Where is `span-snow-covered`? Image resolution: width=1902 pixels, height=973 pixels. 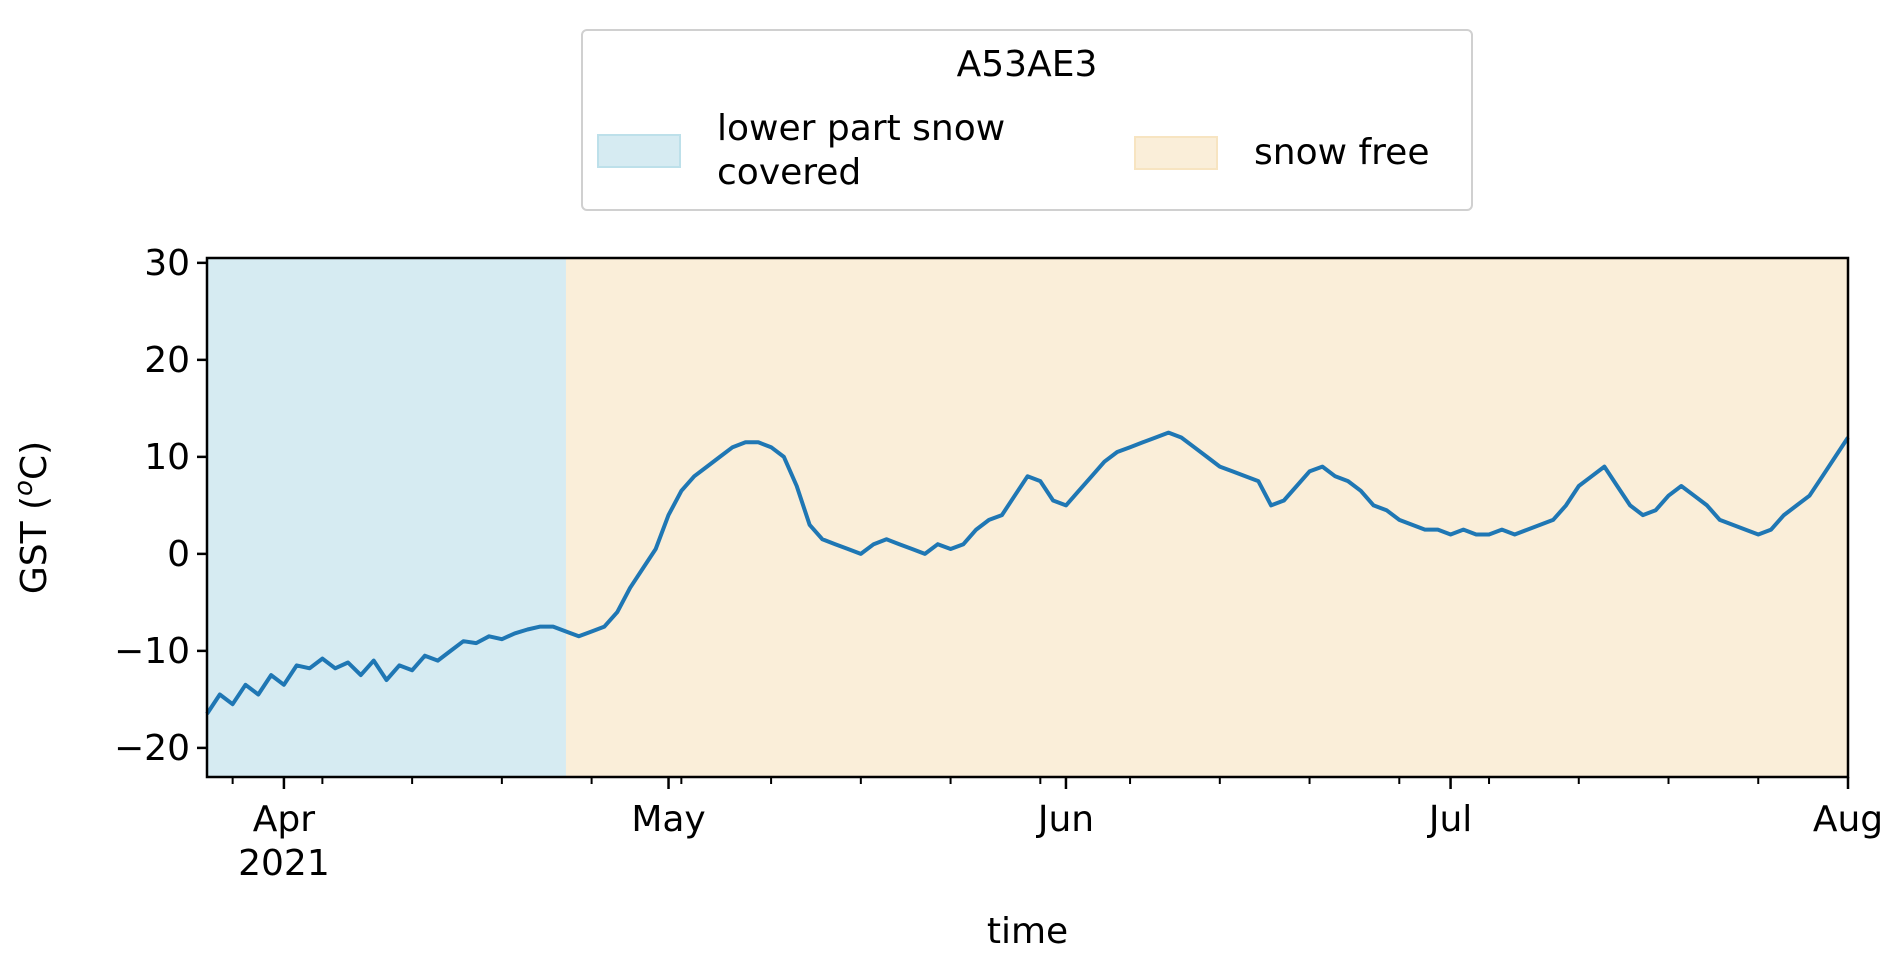
span-snow-covered is located at coordinates (386, 517).